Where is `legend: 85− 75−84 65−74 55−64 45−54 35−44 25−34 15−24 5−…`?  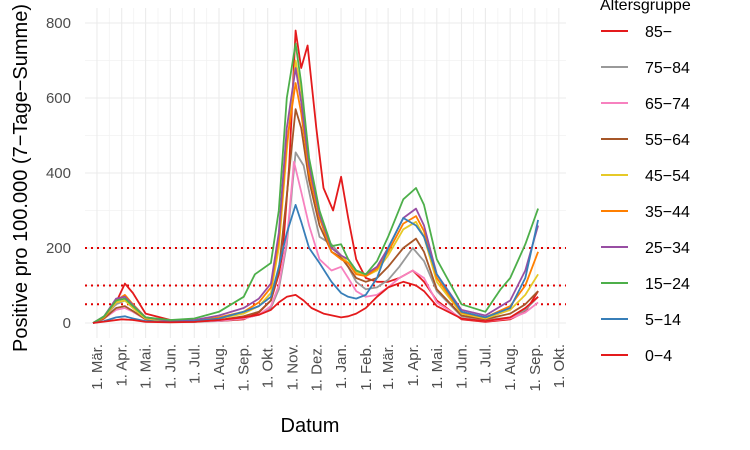 legend: 85− 75−84 65−74 55−64 45−54 35−44 25−34 15−24 5−… is located at coordinates (645, 194).